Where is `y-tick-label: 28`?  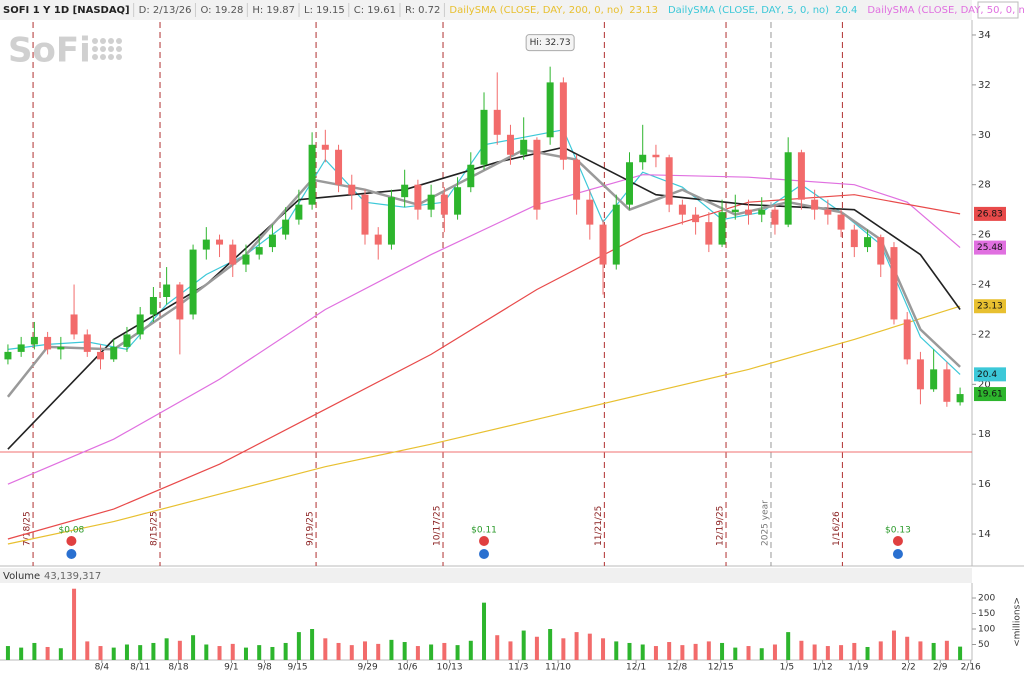
y-tick-label: 28 is located at coordinates (984, 185).